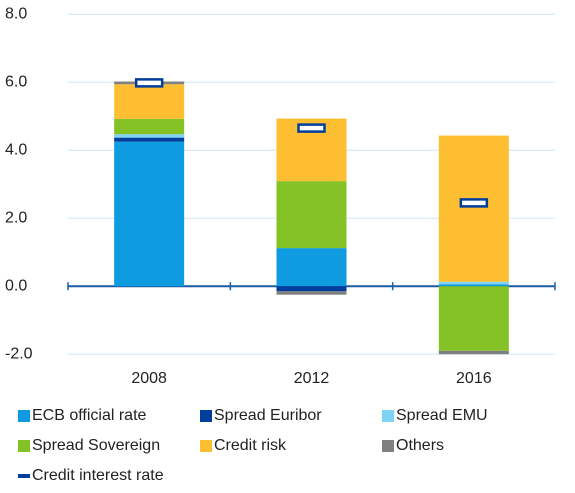  What do you see at coordinates (98, 475) in the screenshot?
I see `legend-label: Credit interest rate` at bounding box center [98, 475].